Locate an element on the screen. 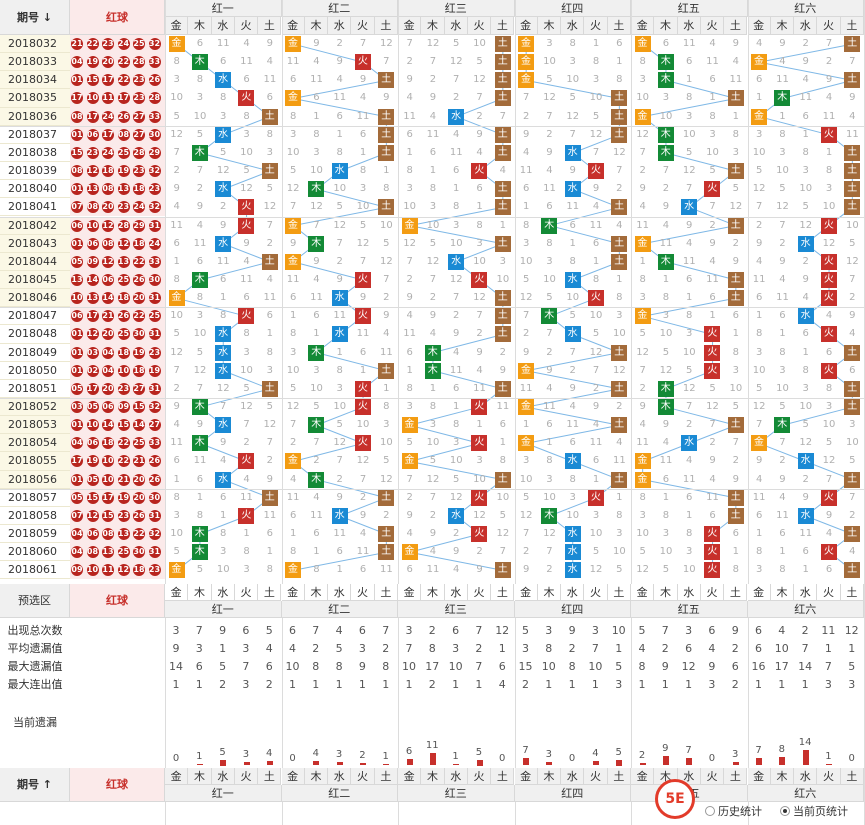 The width and height of the screenshot is (865, 825). red-ball: 30 is located at coordinates (154, 497).